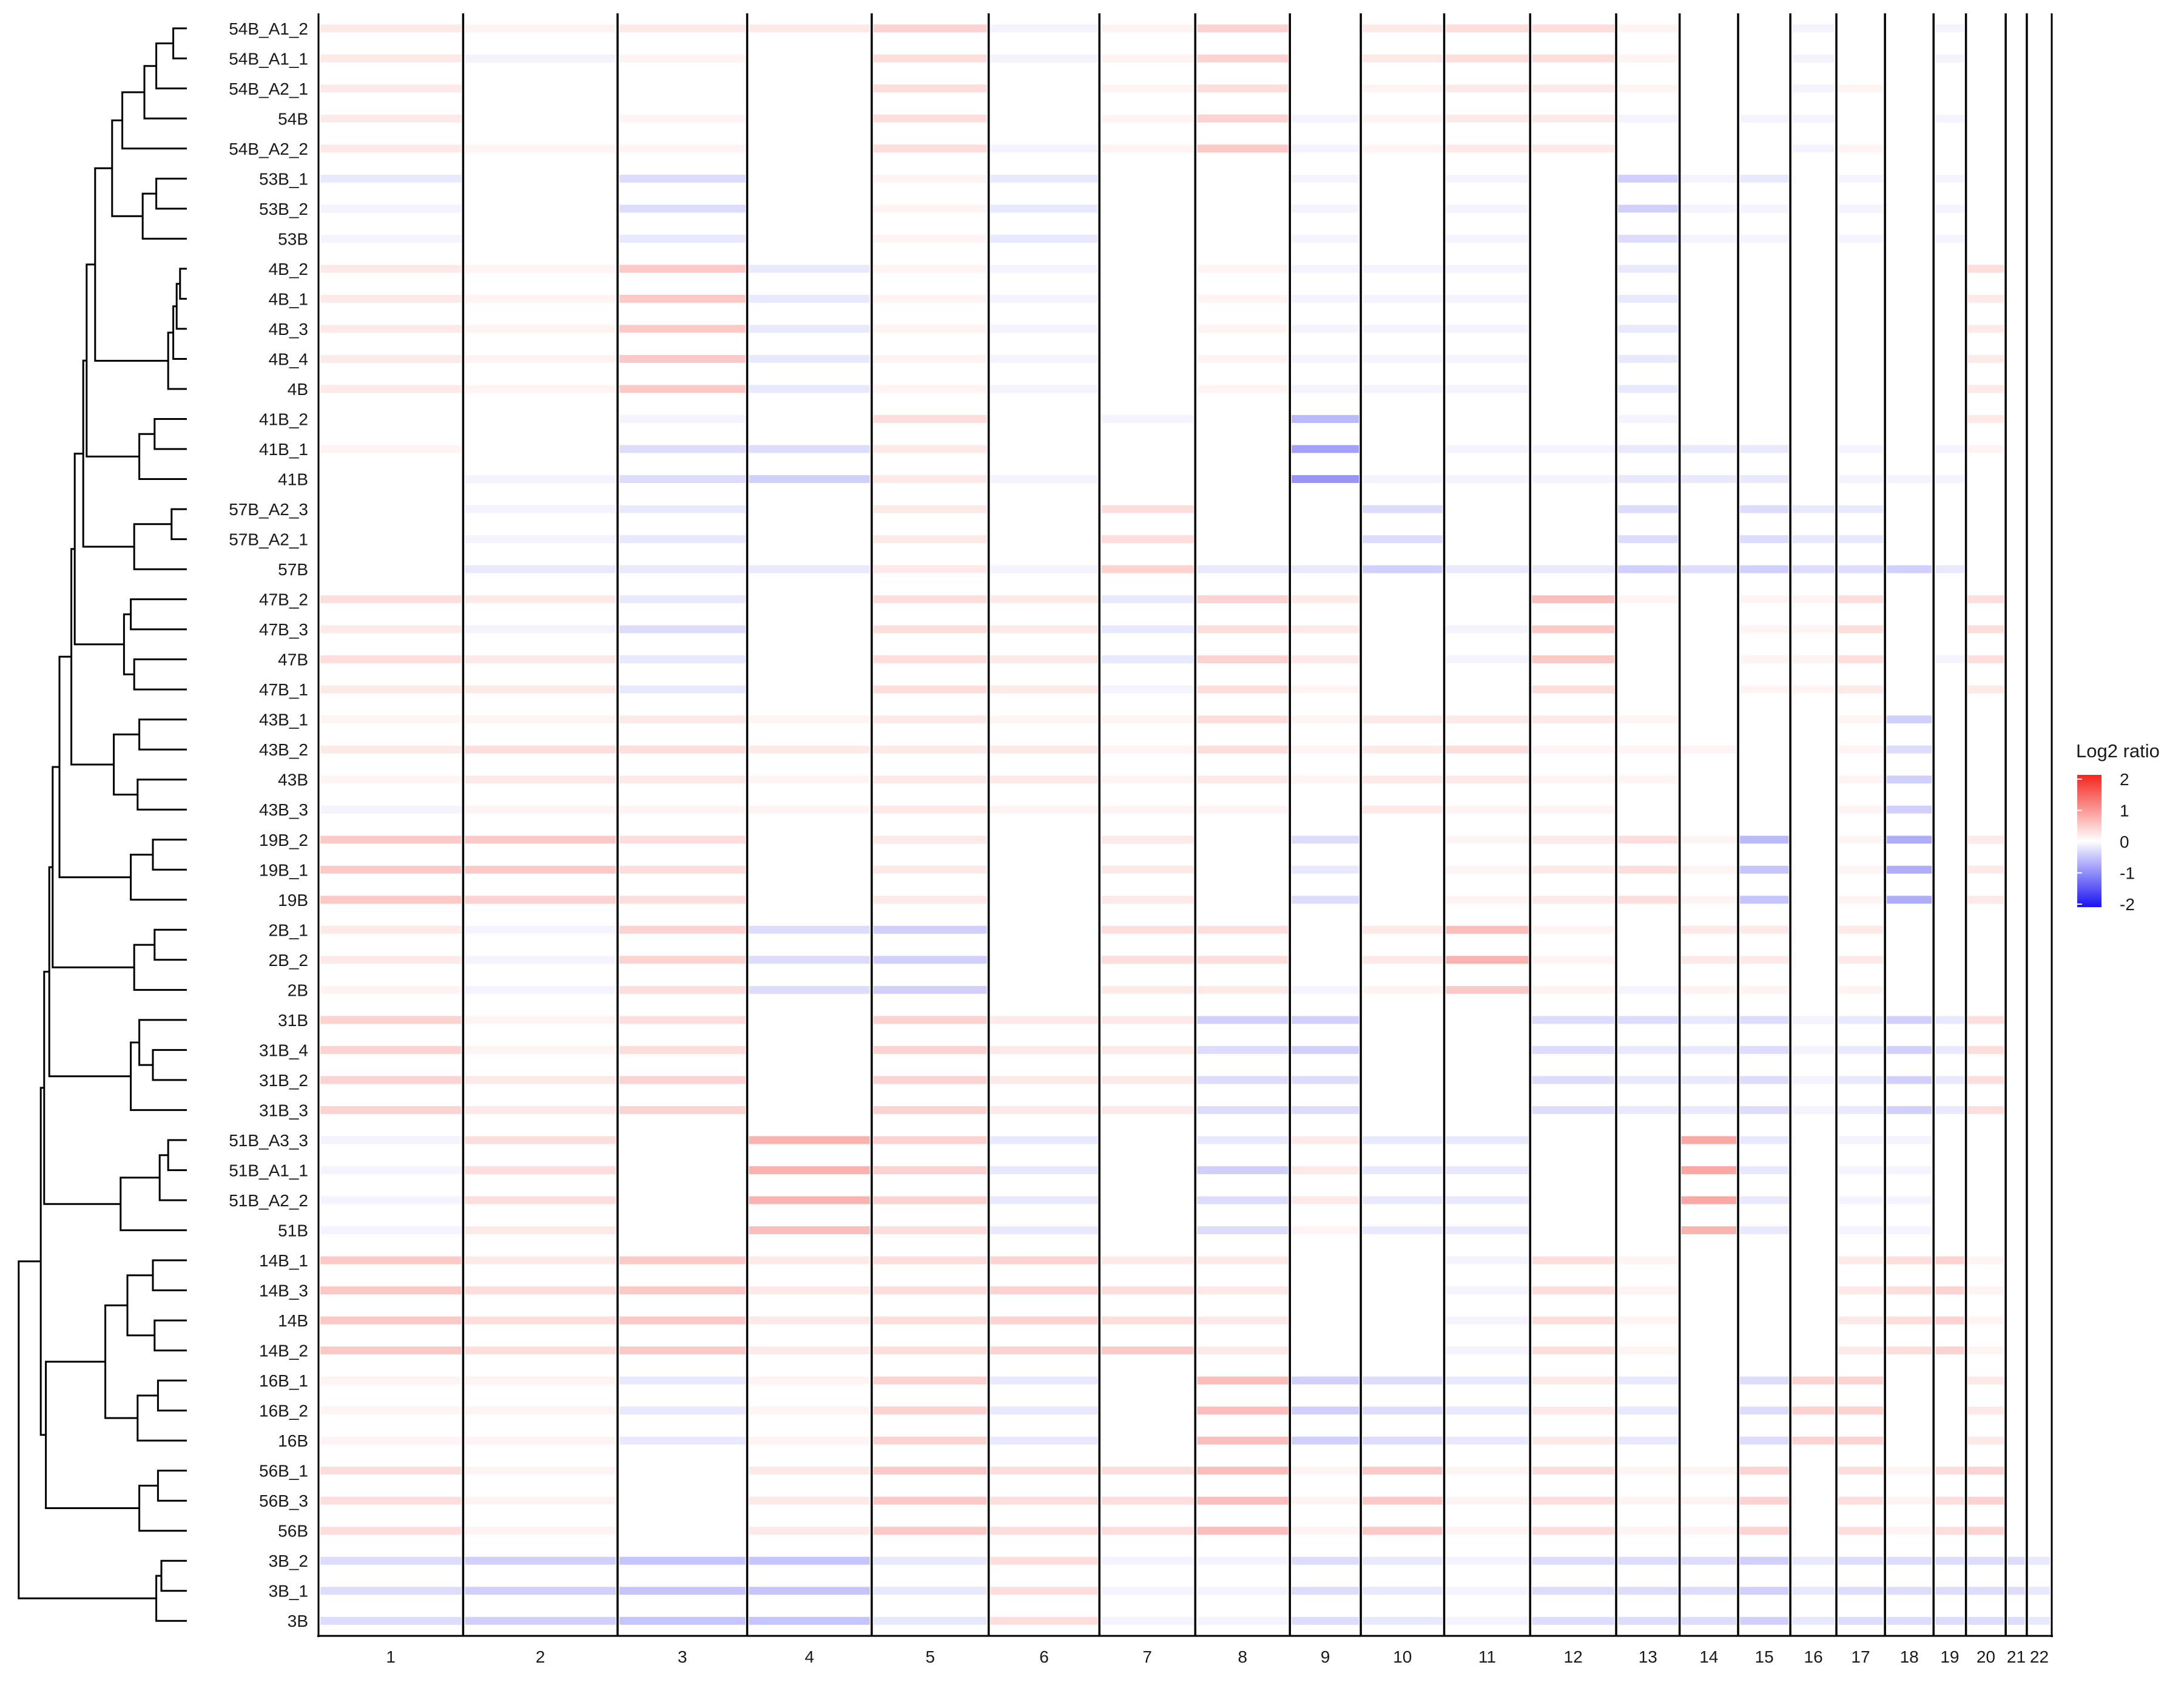 The height and width of the screenshot is (1699, 2184). What do you see at coordinates (283, 1351) in the screenshot?
I see `row-label: 14B_2` at bounding box center [283, 1351].